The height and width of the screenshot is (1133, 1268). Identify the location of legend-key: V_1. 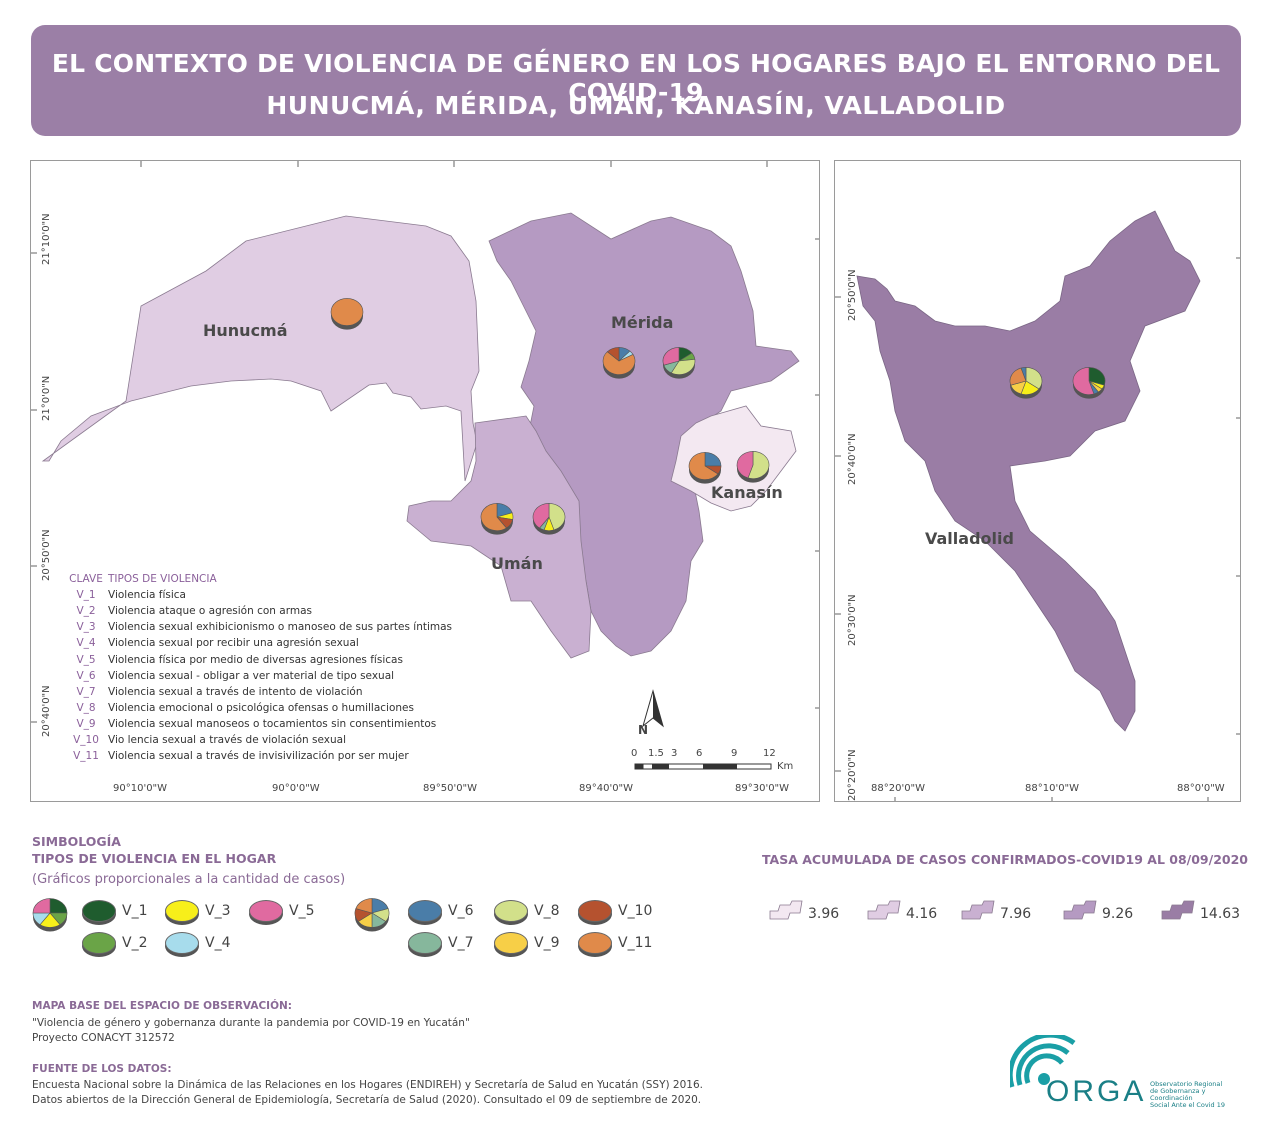
(86, 595).